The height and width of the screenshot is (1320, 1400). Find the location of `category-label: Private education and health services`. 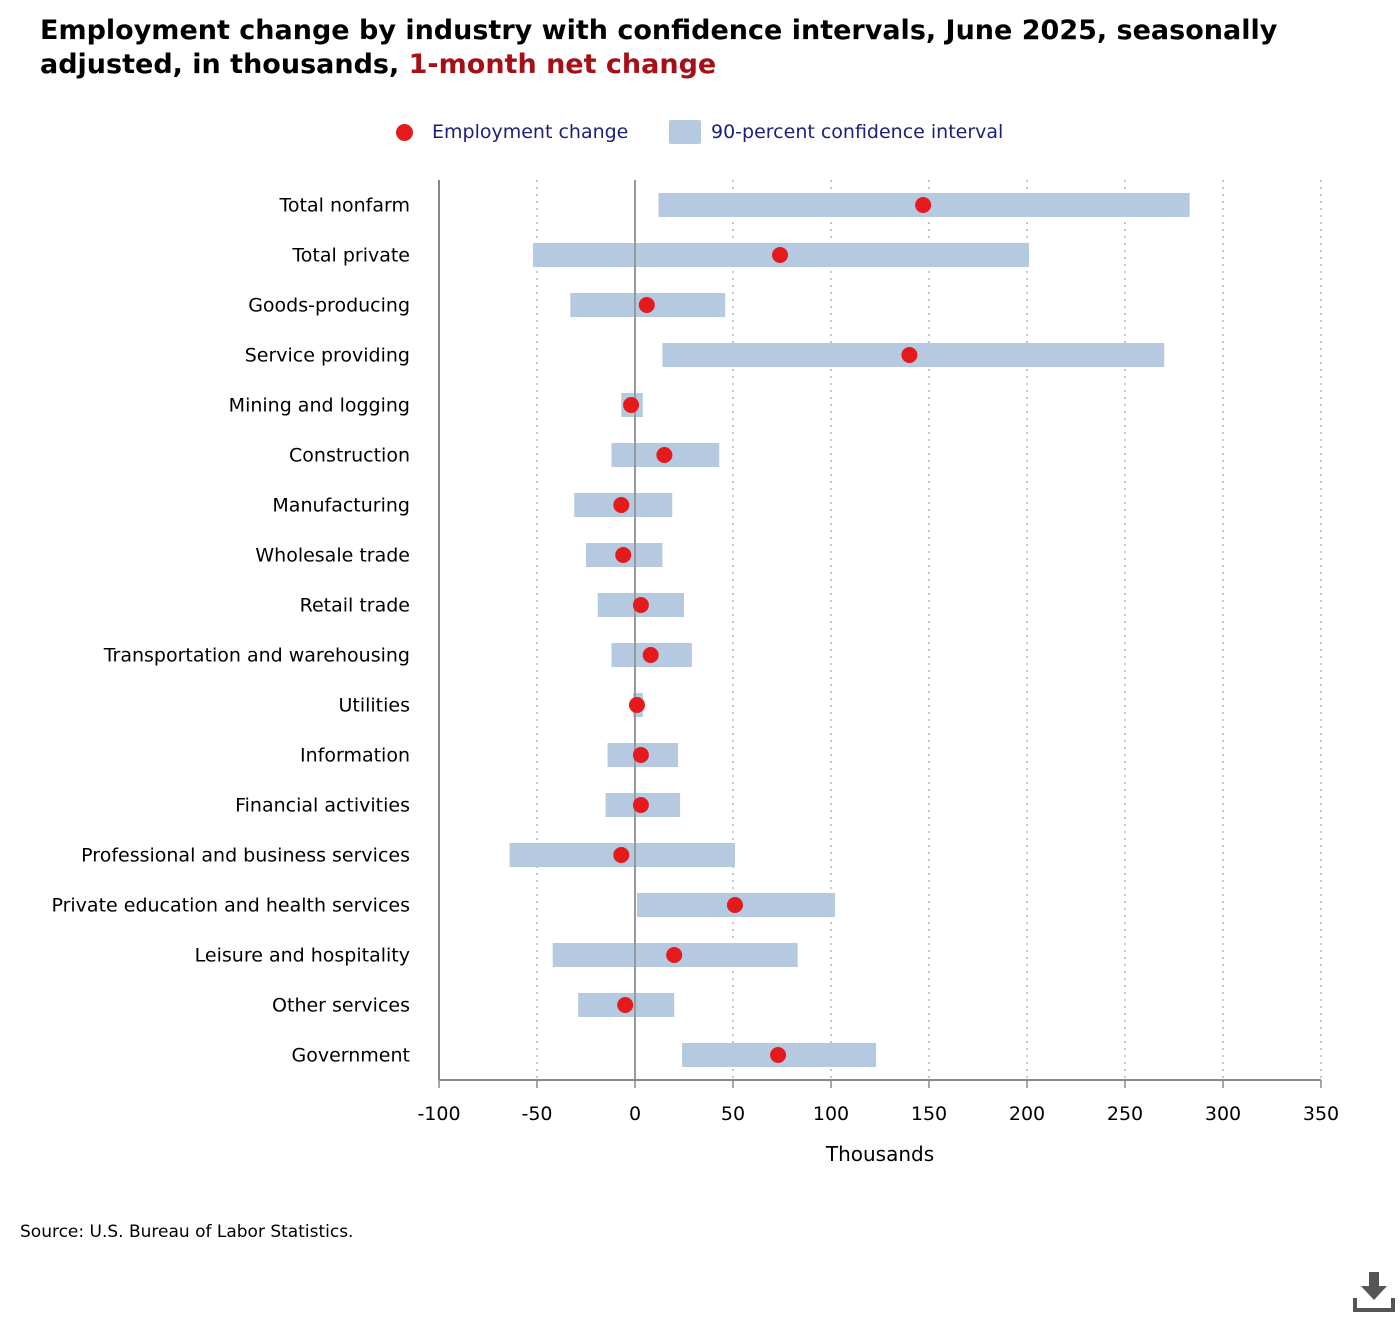

category-label: Private education and health services is located at coordinates (230, 906).